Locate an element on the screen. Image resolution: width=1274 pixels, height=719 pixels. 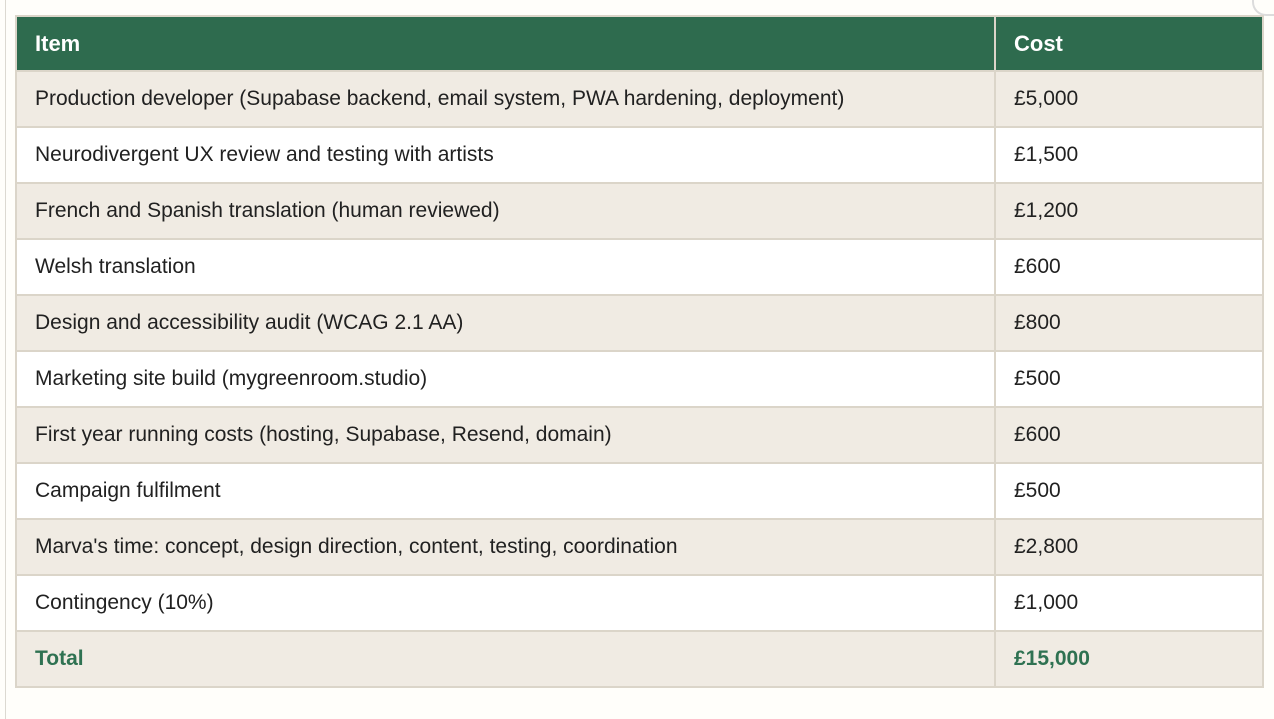
budget-table-footer: Total £15,000 is located at coordinates (639, 659).